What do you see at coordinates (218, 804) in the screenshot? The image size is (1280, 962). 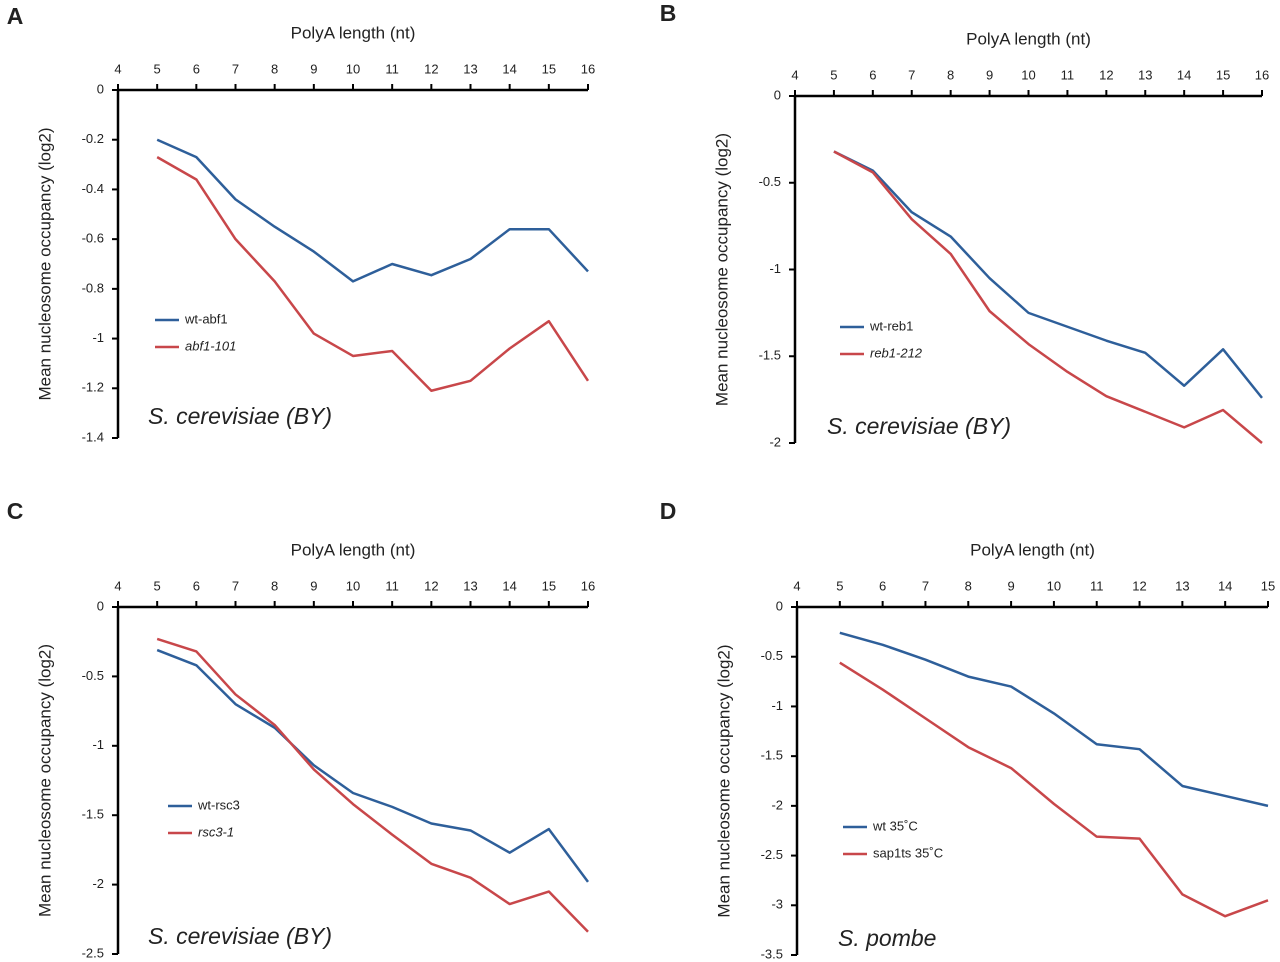 I see `legend-label: wt-rsc3` at bounding box center [218, 804].